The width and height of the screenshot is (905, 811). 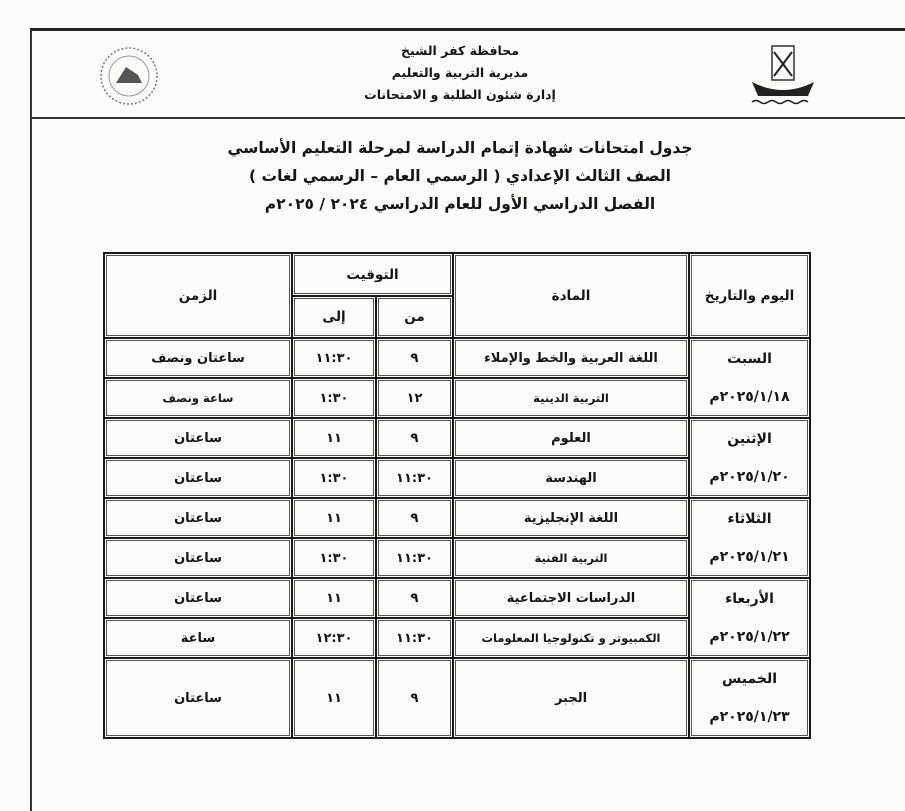 I want to click on directorate-name: مديرية التربية والتعليم, so click(x=460, y=72).